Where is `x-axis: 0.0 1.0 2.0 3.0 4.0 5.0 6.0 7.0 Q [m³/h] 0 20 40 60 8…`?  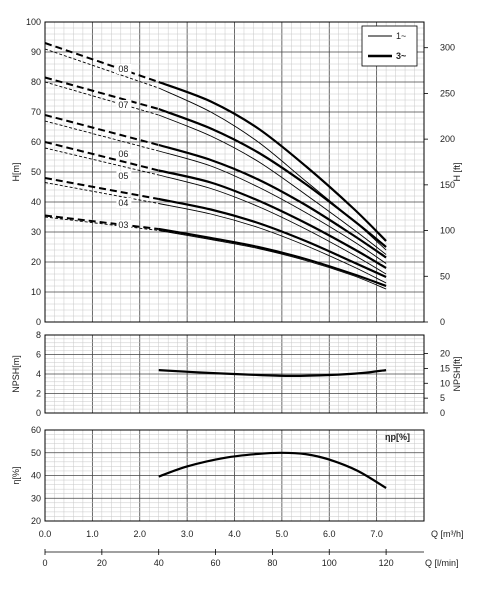
x-axis: 0.0 1.0 2.0 3.0 4.0 5.0 6.0 7.0 Q [m³/h] 0 20 40 60 8… is located at coordinates (251, 548).